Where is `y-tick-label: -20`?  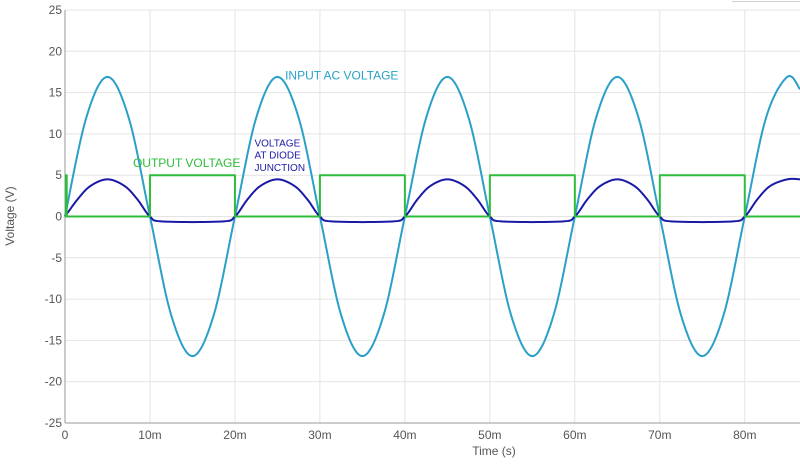
y-tick-label: -20 is located at coordinates (54, 382).